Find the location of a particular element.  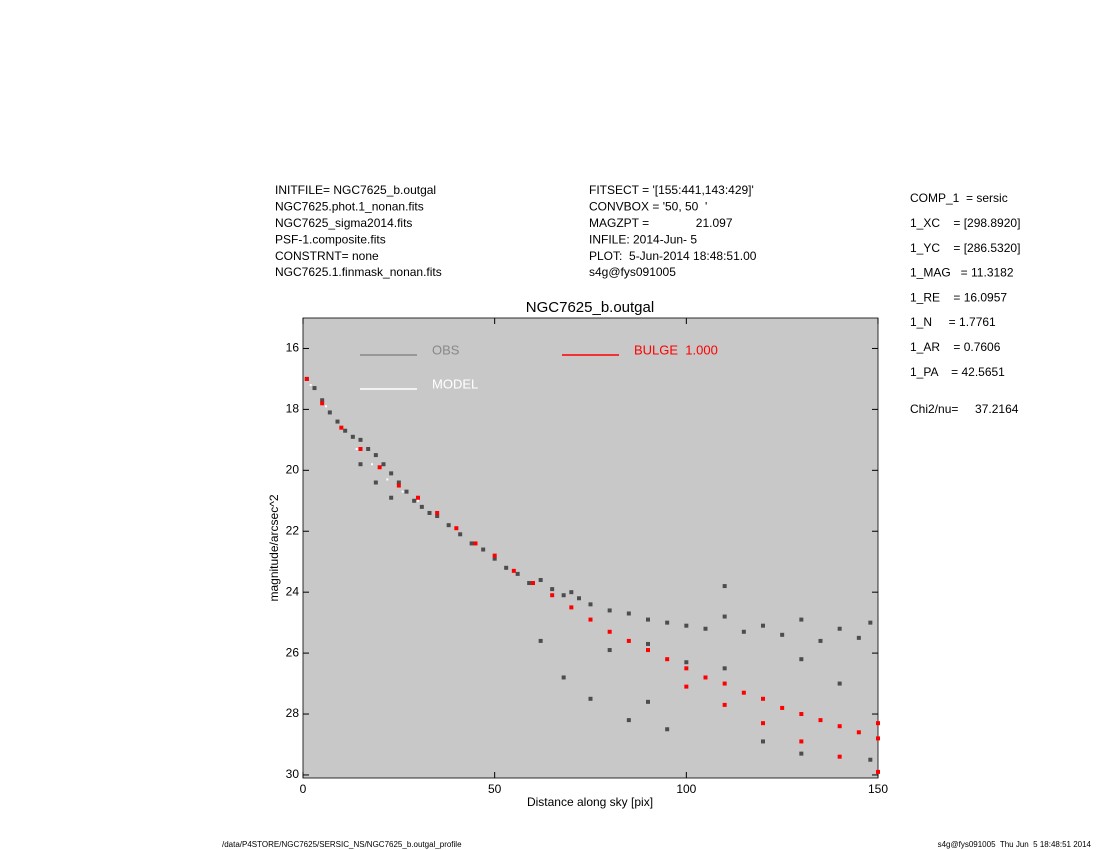

chart-title: NGC7625_b.outgal is located at coordinates (590, 307).